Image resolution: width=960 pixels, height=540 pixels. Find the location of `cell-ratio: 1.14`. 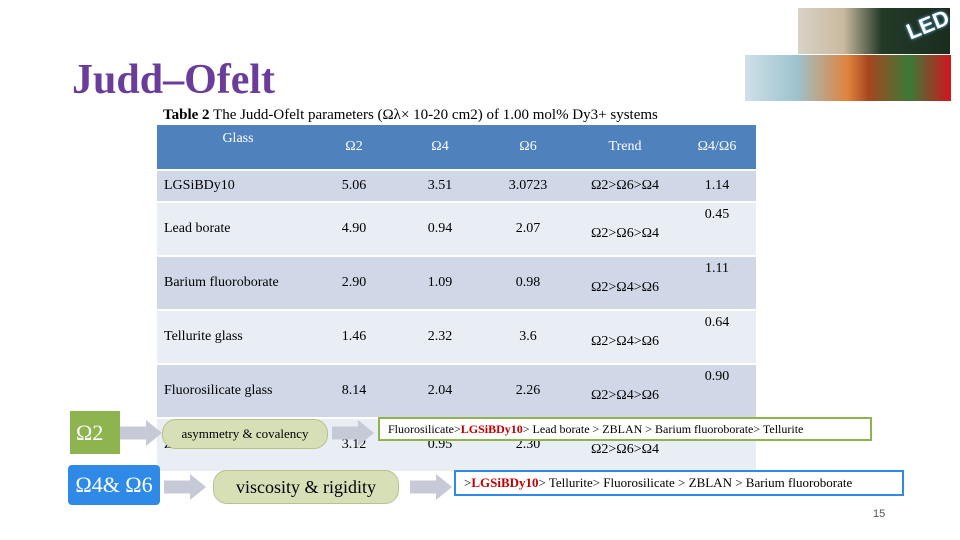

cell-ratio: 1.14 is located at coordinates (717, 186).